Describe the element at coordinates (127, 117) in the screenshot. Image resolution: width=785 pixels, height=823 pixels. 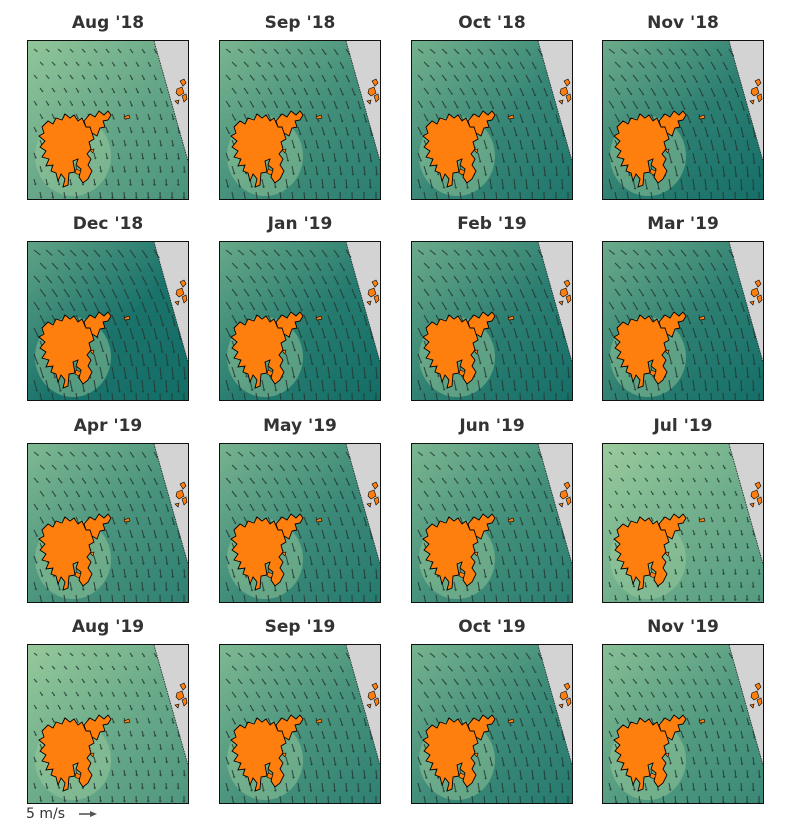
I see `small-island` at that location.